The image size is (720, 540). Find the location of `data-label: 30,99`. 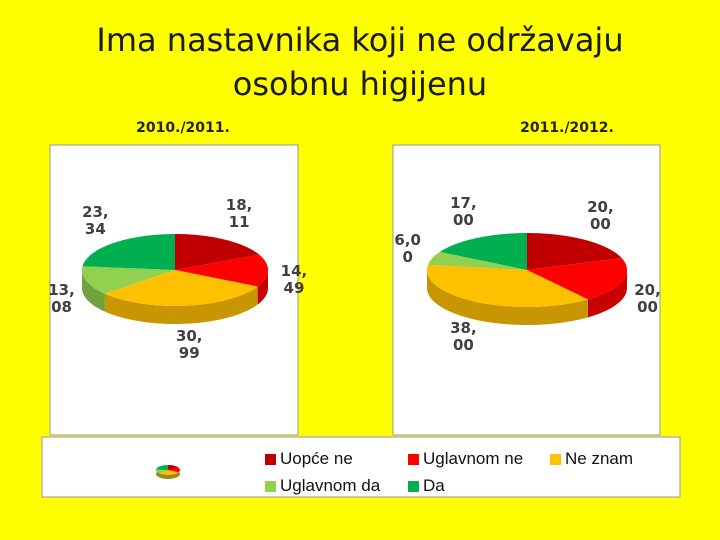

data-label: 30,99 is located at coordinates (189, 344).